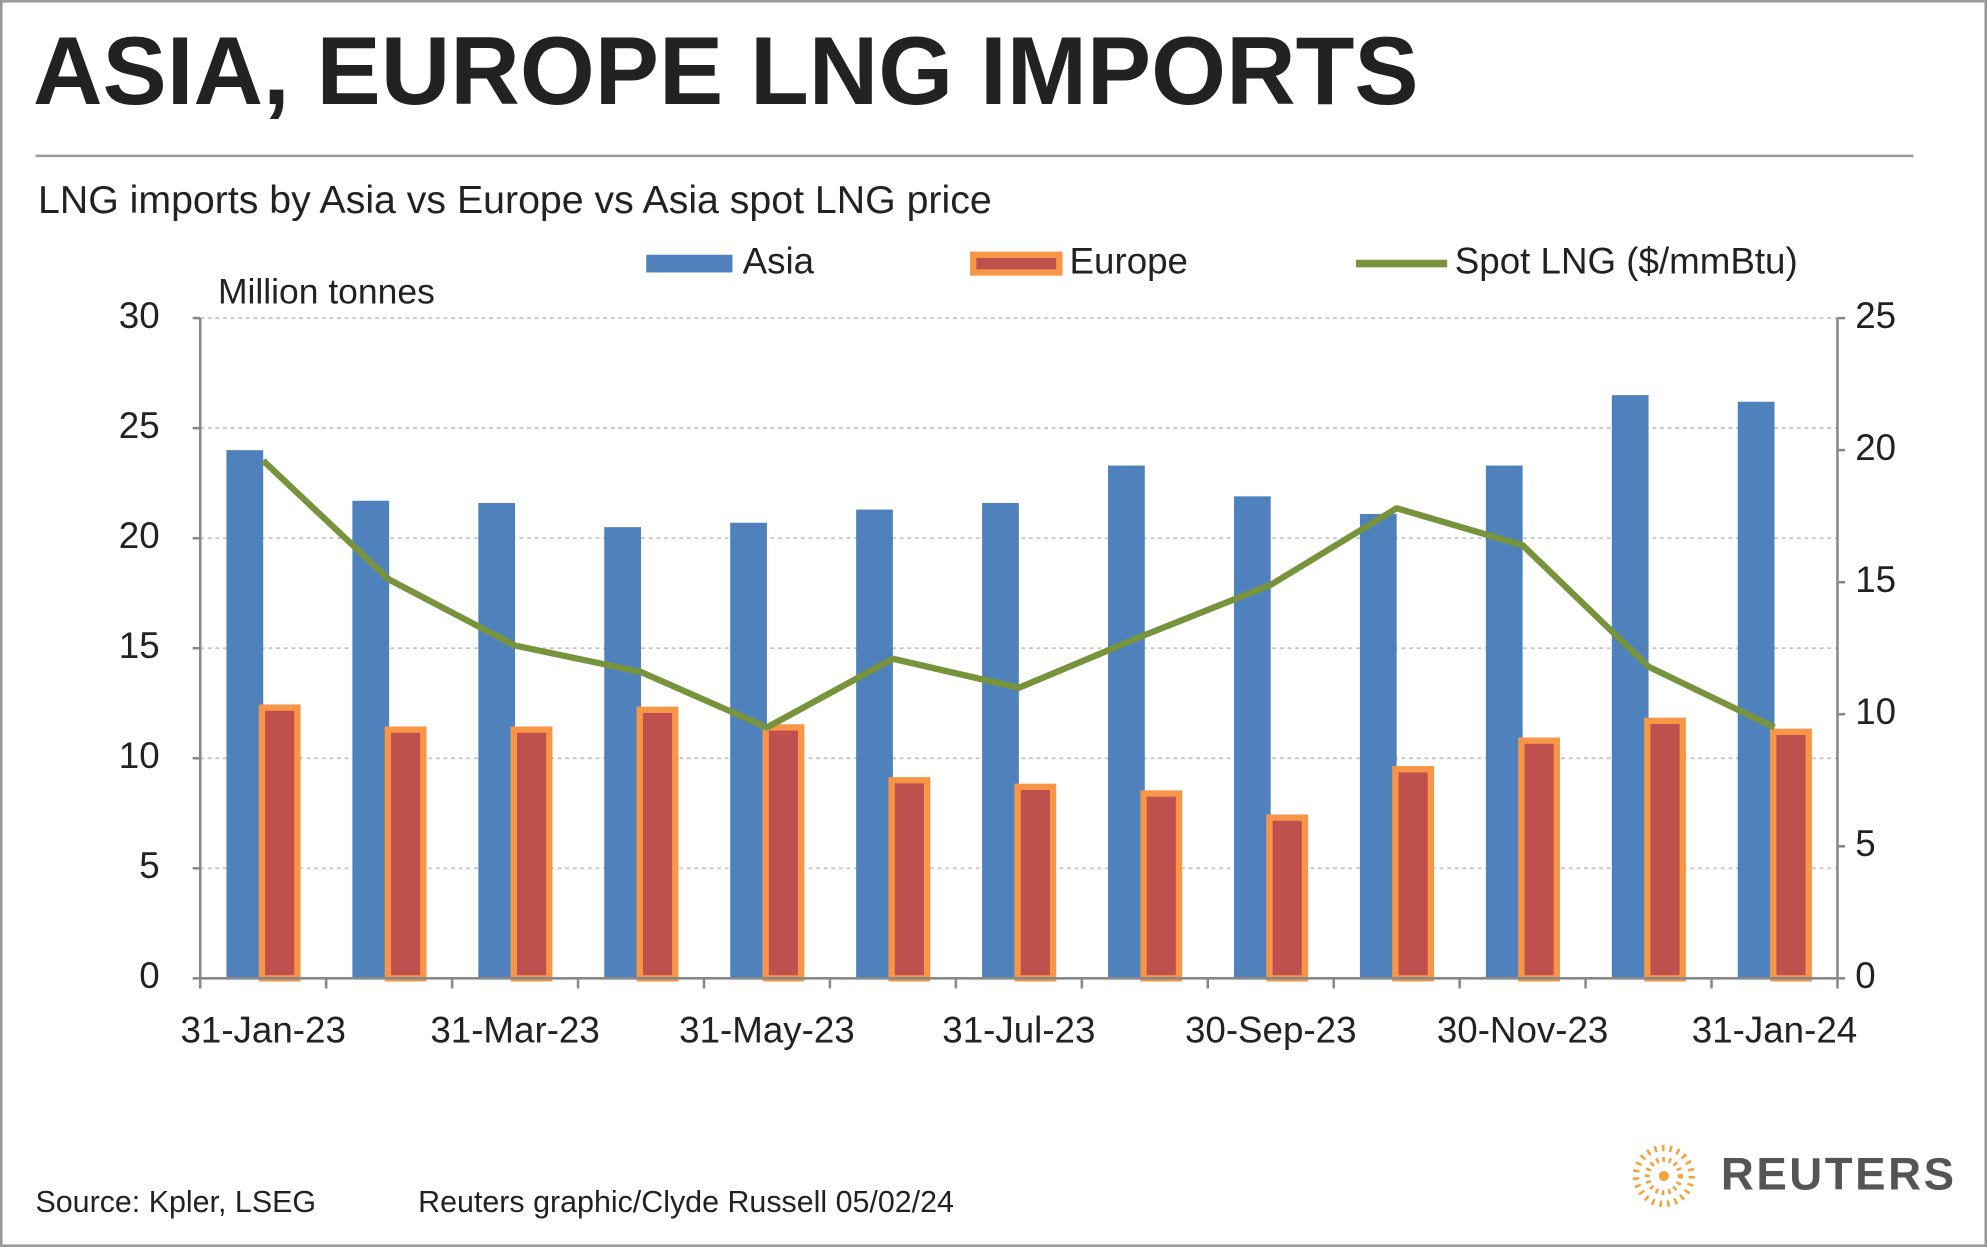  Describe the element at coordinates (1865, 975) in the screenshot. I see `y2-tick-label: 0` at that location.